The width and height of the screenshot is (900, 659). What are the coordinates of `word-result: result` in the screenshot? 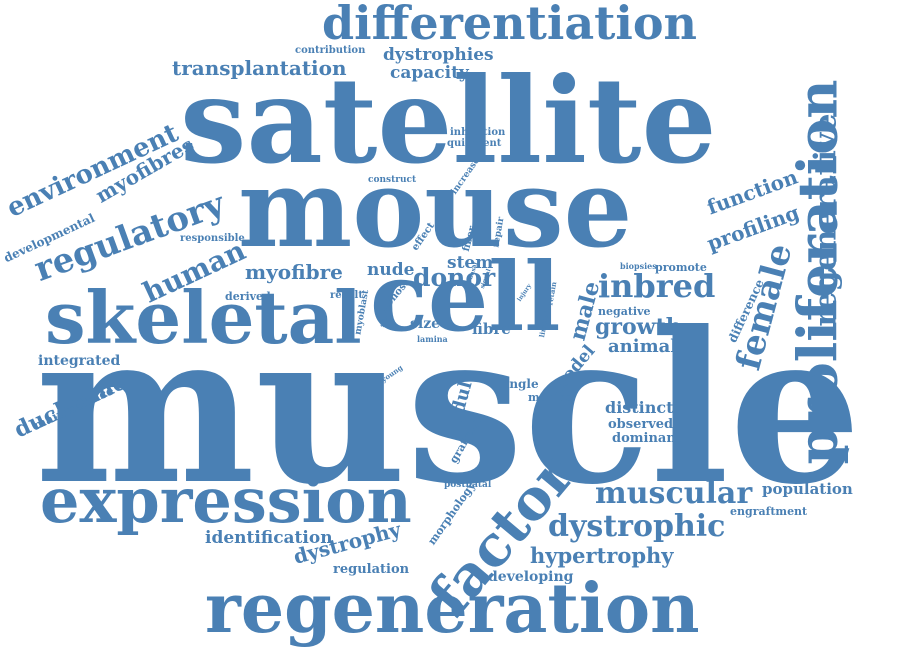 It's located at (346, 295).